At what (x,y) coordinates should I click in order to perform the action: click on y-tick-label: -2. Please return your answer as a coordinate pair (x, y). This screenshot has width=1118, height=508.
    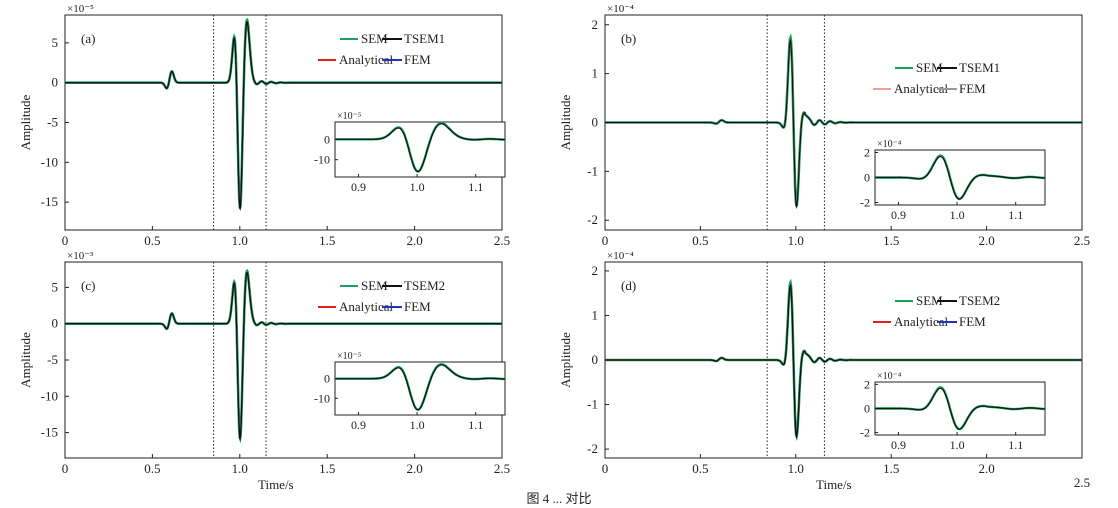
    Looking at the image, I should click on (592, 448).